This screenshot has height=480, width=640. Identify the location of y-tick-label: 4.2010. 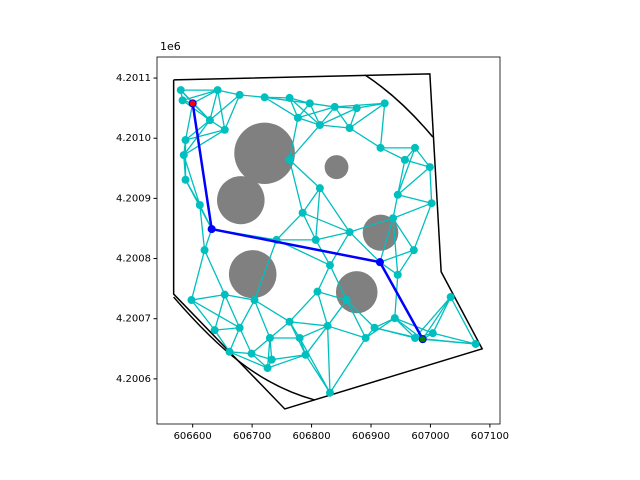
(133, 138).